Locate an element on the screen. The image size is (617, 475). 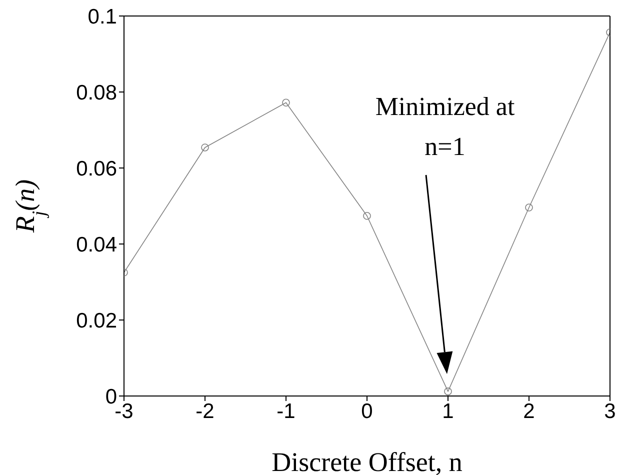
x-tick-label: 1 is located at coordinates (448, 411).